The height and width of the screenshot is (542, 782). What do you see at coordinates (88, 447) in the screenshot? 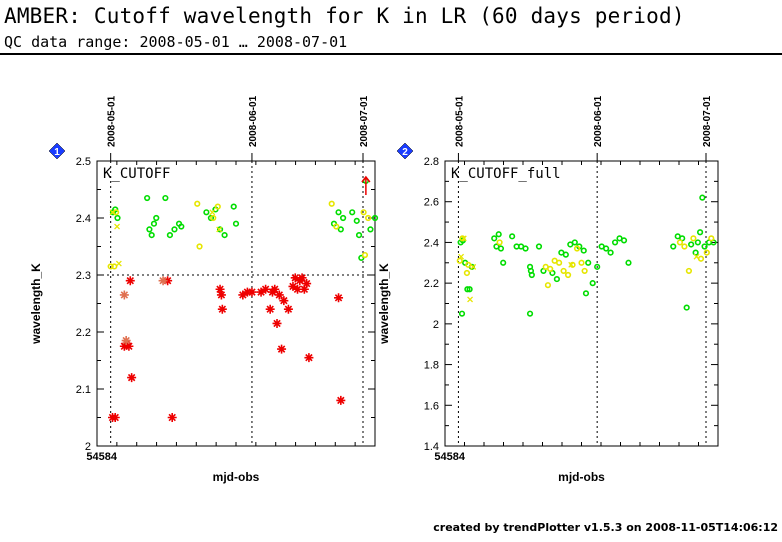
I see `y-tick-label: 2` at bounding box center [88, 447].